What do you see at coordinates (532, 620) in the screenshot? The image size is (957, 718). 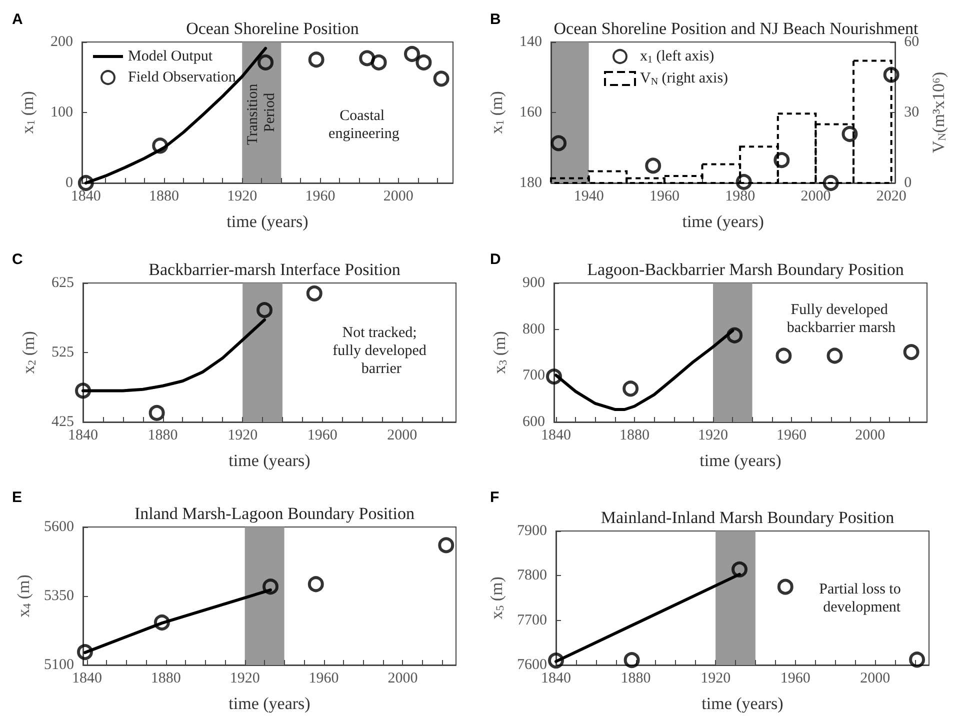 I see `y-tick-label: 7700` at bounding box center [532, 620].